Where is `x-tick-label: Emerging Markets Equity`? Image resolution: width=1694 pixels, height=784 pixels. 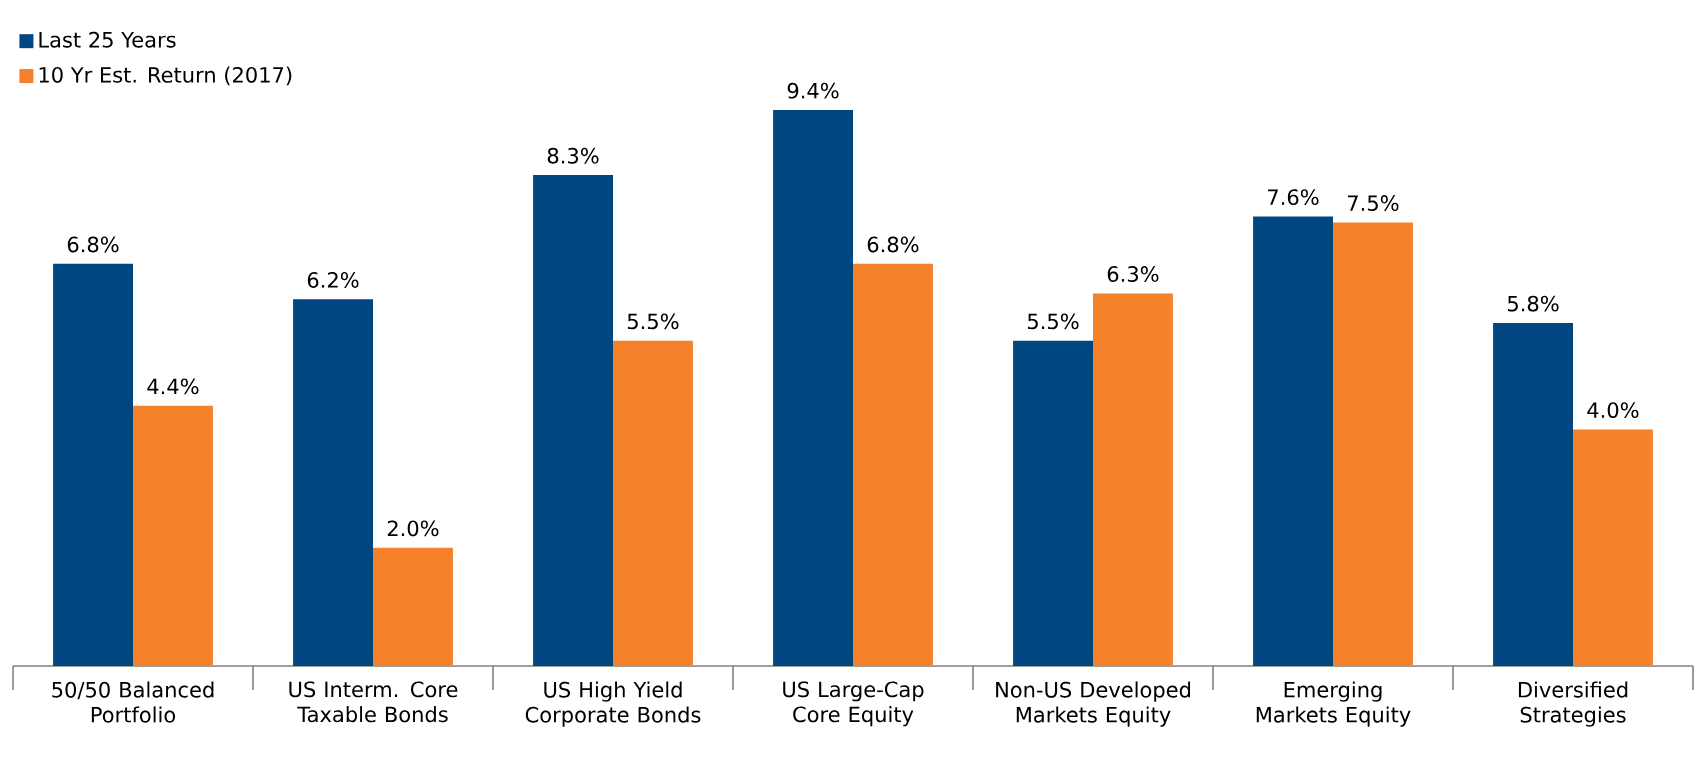
x-tick-label: Emerging Markets Equity is located at coordinates (1333, 704).